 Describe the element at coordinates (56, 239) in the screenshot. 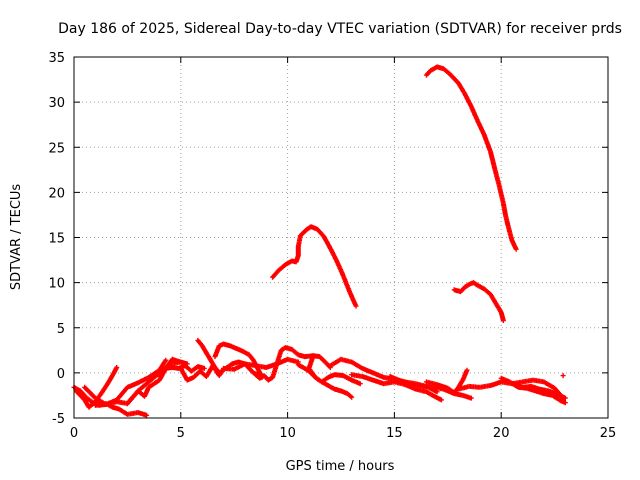

I see `y-tick-label: 15` at that location.